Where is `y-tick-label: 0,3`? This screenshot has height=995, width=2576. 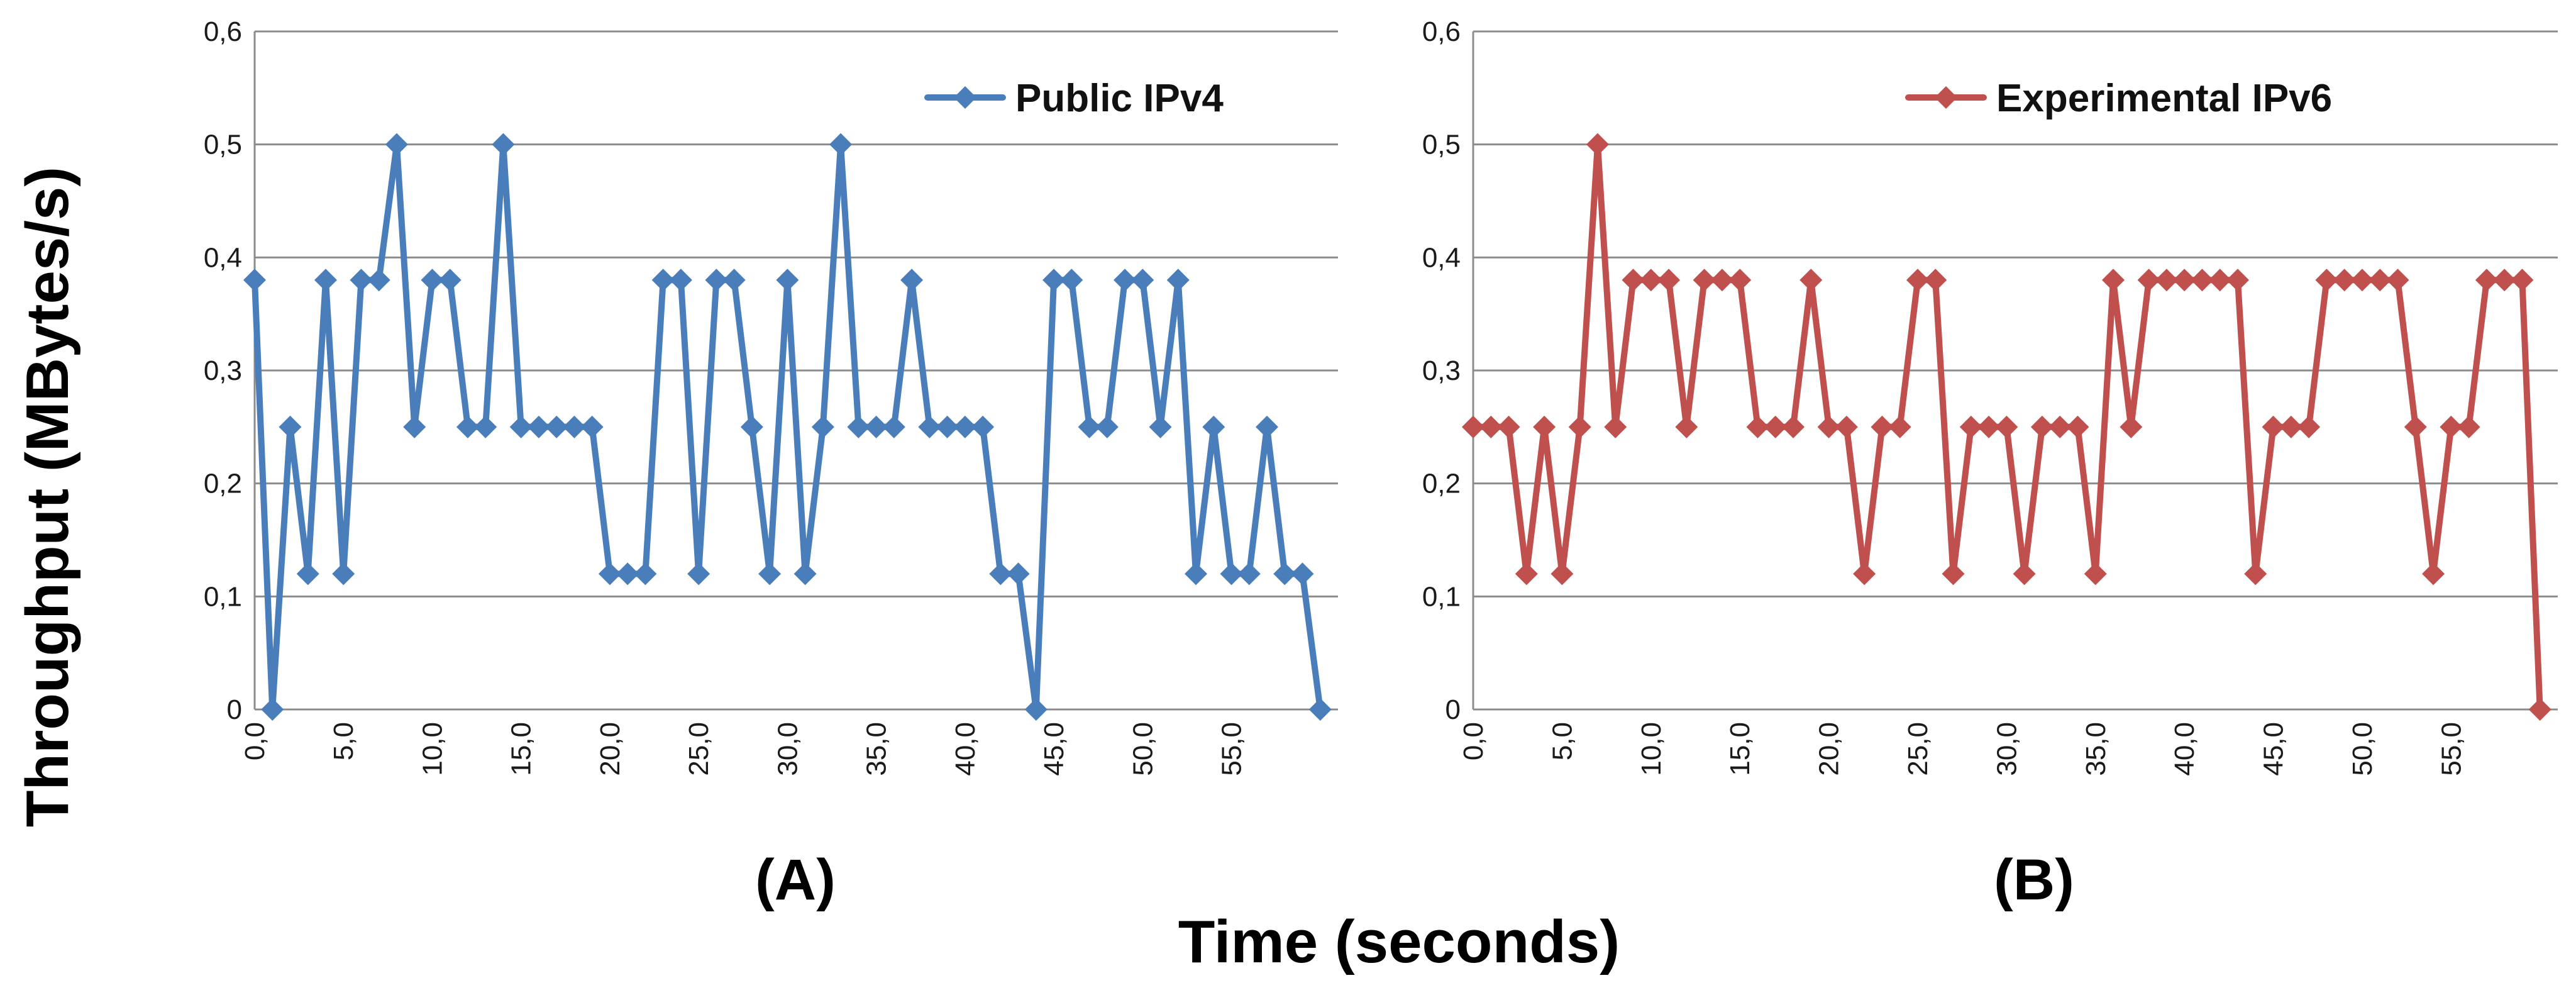
y-tick-label: 0,3 is located at coordinates (223, 370).